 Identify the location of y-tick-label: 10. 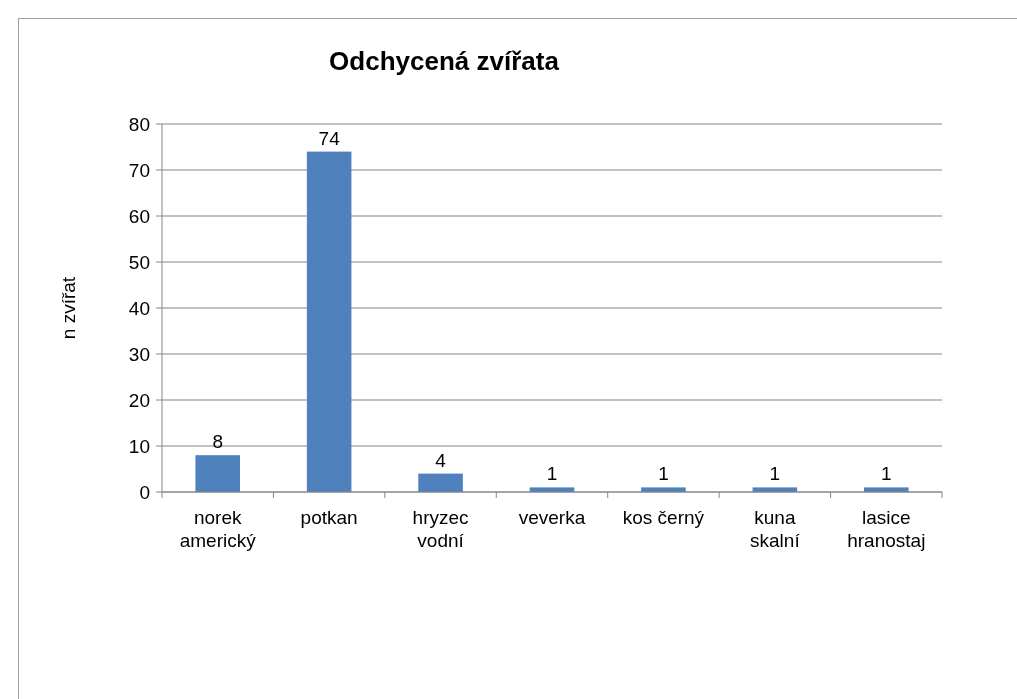
(139, 446).